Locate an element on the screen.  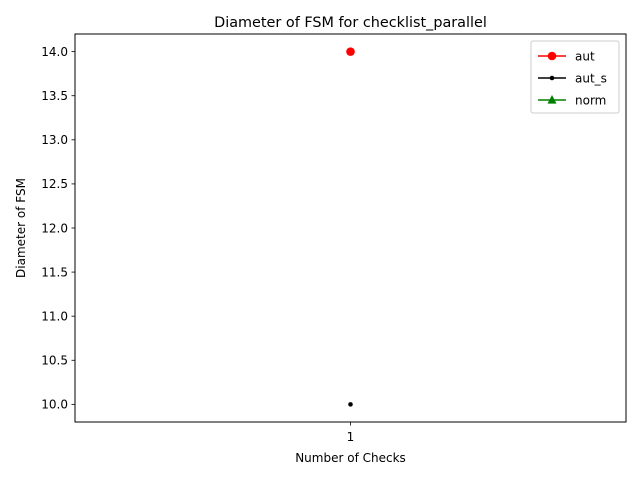
x-axis-ticks: 1 is located at coordinates (351, 433).